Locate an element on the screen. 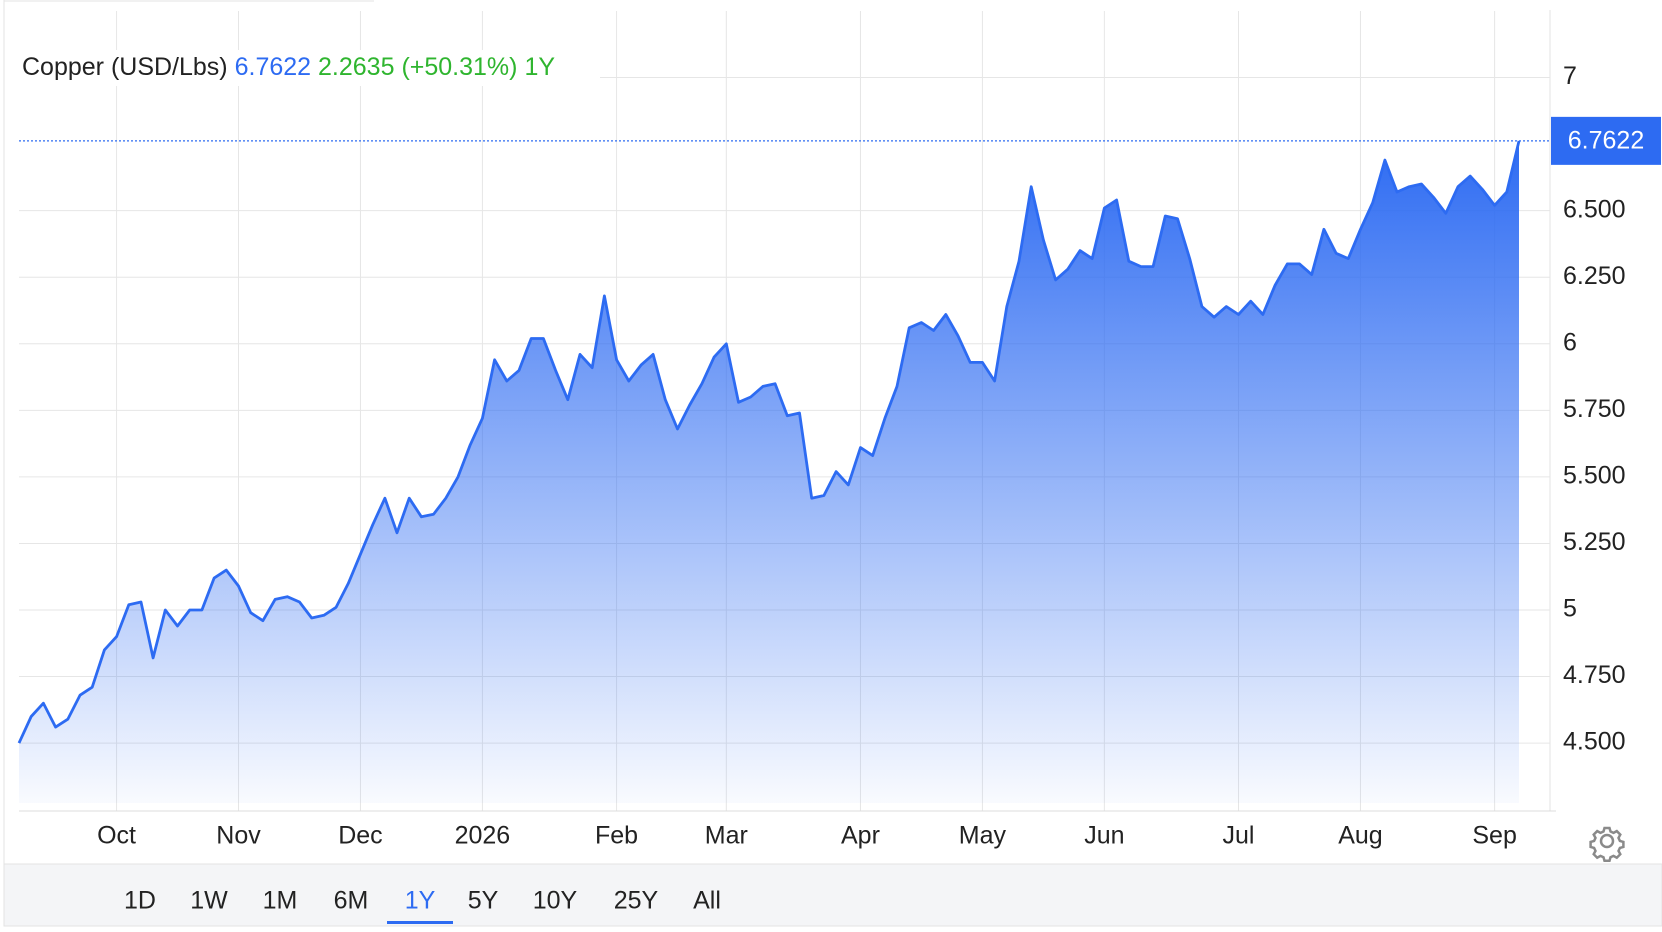 The width and height of the screenshot is (1662, 932). y-tick-label: 5.500 is located at coordinates (1594, 475).